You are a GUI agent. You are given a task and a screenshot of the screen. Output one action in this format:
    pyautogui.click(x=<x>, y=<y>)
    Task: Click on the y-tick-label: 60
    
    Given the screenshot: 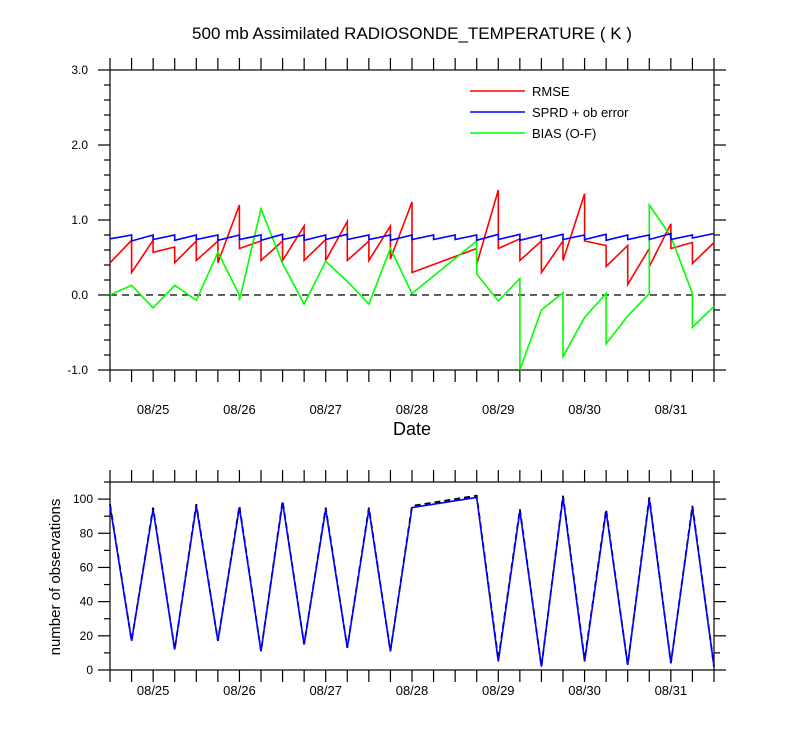 What is the action you would take?
    pyautogui.click(x=87, y=567)
    